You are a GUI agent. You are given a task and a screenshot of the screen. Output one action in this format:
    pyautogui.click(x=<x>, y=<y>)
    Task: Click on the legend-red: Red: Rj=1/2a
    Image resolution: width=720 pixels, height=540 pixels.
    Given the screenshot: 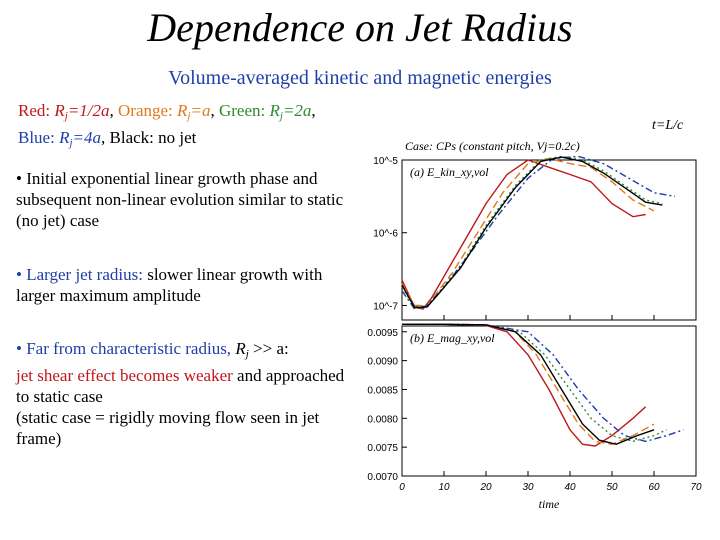 What is the action you would take?
    pyautogui.click(x=64, y=111)
    